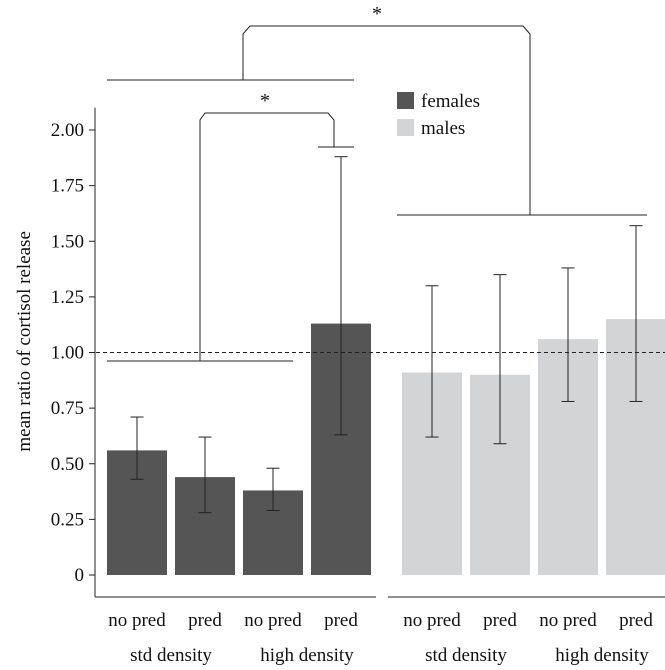 This screenshot has width=665, height=670. Describe the element at coordinates (67, 353) in the screenshot. I see `y-tick-label: 1.00` at that location.